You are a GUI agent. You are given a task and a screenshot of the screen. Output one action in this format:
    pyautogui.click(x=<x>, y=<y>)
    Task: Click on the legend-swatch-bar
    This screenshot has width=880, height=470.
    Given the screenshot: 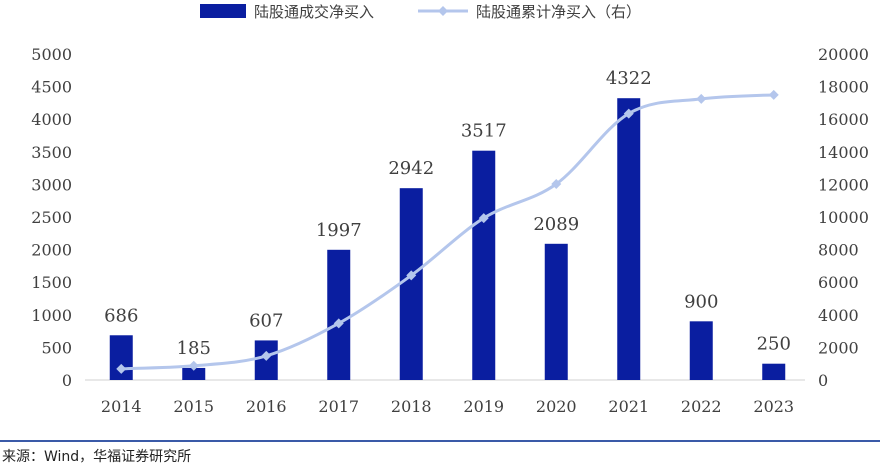 What is the action you would take?
    pyautogui.click(x=223, y=11)
    